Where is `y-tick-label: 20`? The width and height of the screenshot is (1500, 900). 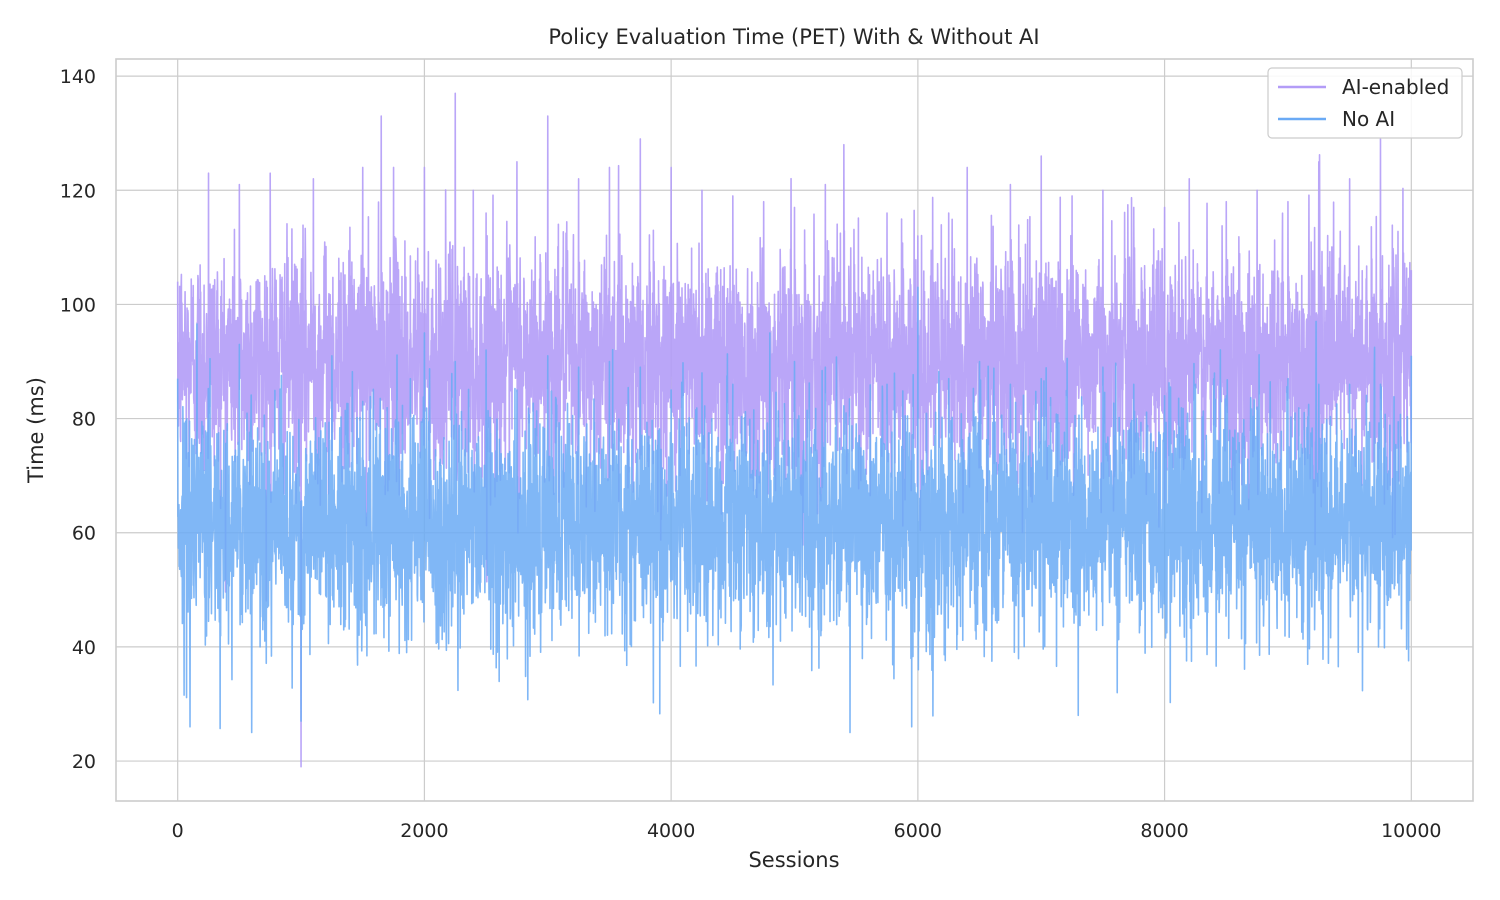 y-tick-label: 20 is located at coordinates (84, 762).